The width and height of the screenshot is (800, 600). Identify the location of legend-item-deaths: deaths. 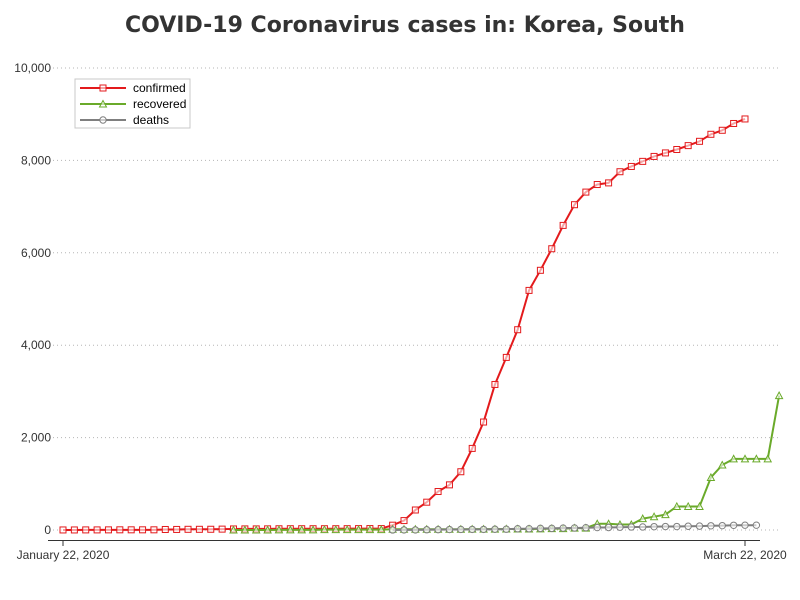
(124, 120).